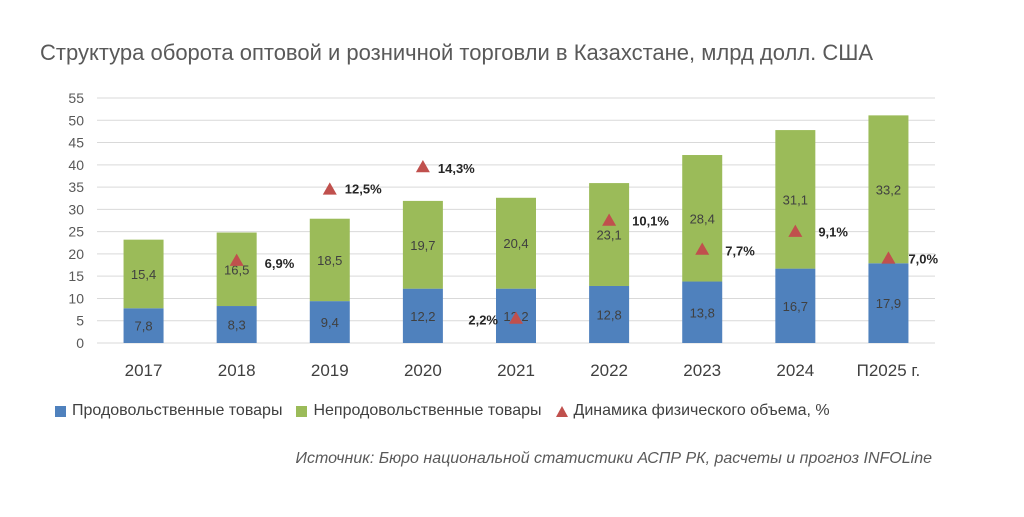  What do you see at coordinates (740, 250) in the screenshot?
I see `dynamics-label: 7,7%` at bounding box center [740, 250].